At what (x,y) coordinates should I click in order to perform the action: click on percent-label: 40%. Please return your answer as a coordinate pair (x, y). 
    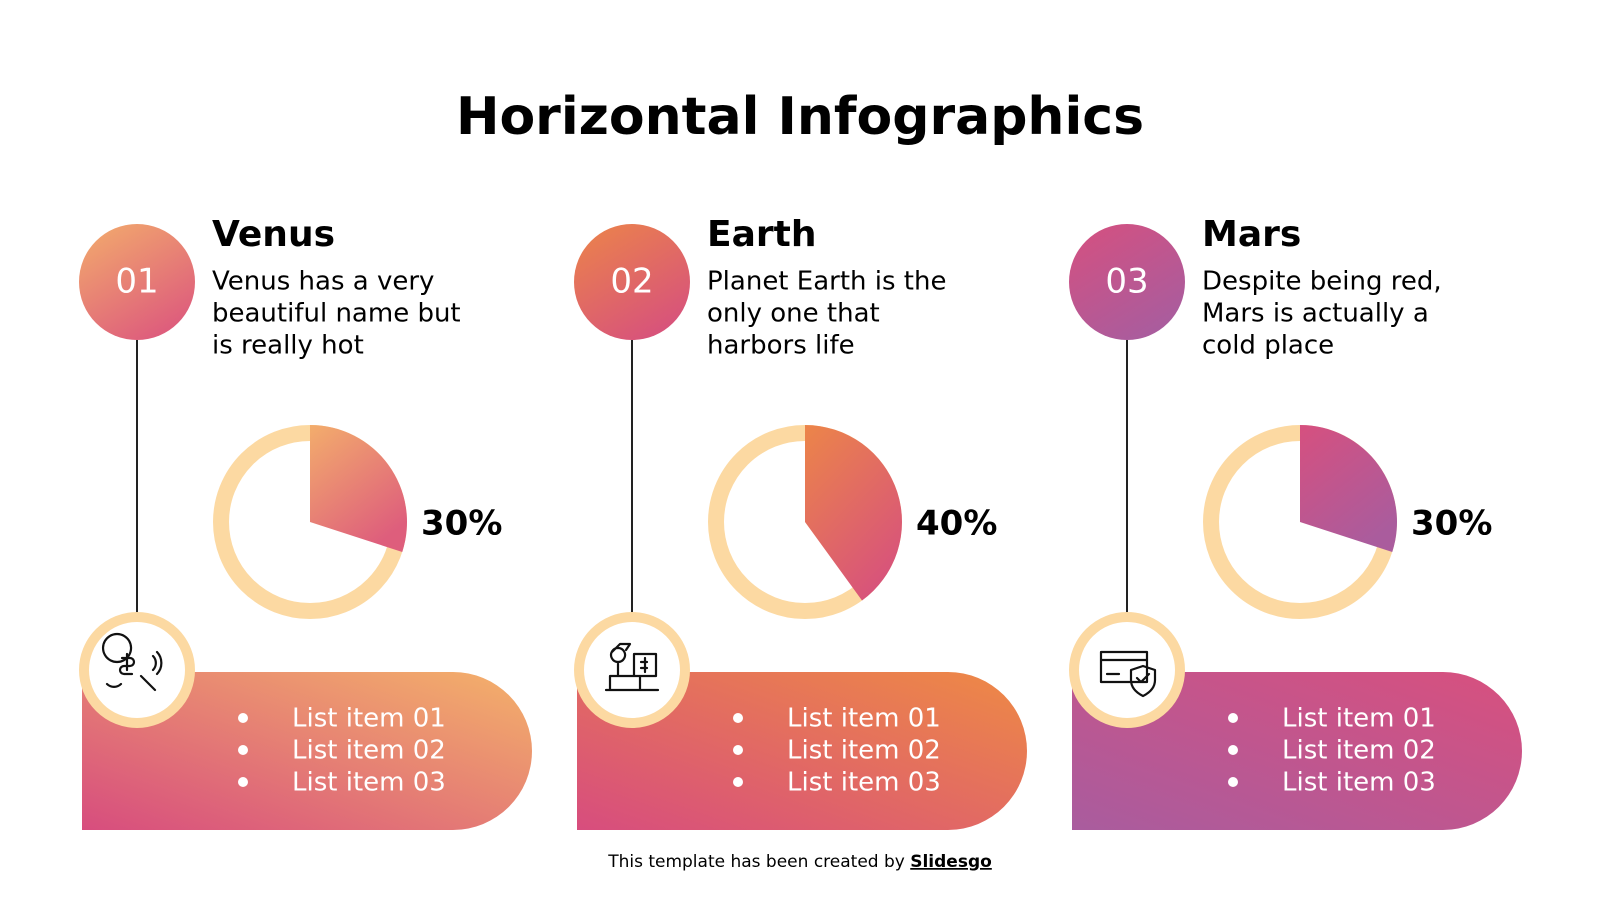
    Looking at the image, I should click on (956, 524).